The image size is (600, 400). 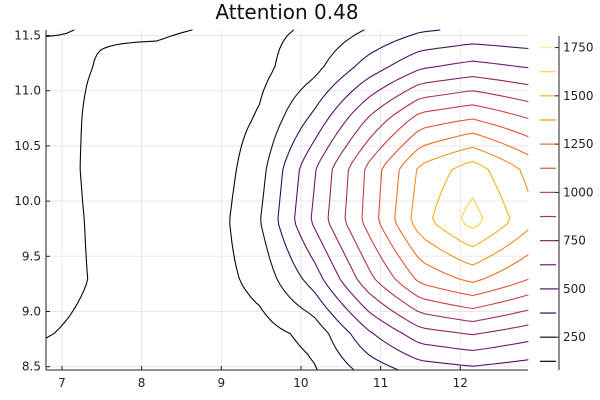 I want to click on y-axis-ticks: 8.5 9.0 9.5 10.0 10.5 11.0 11.5, so click(x=32, y=201).